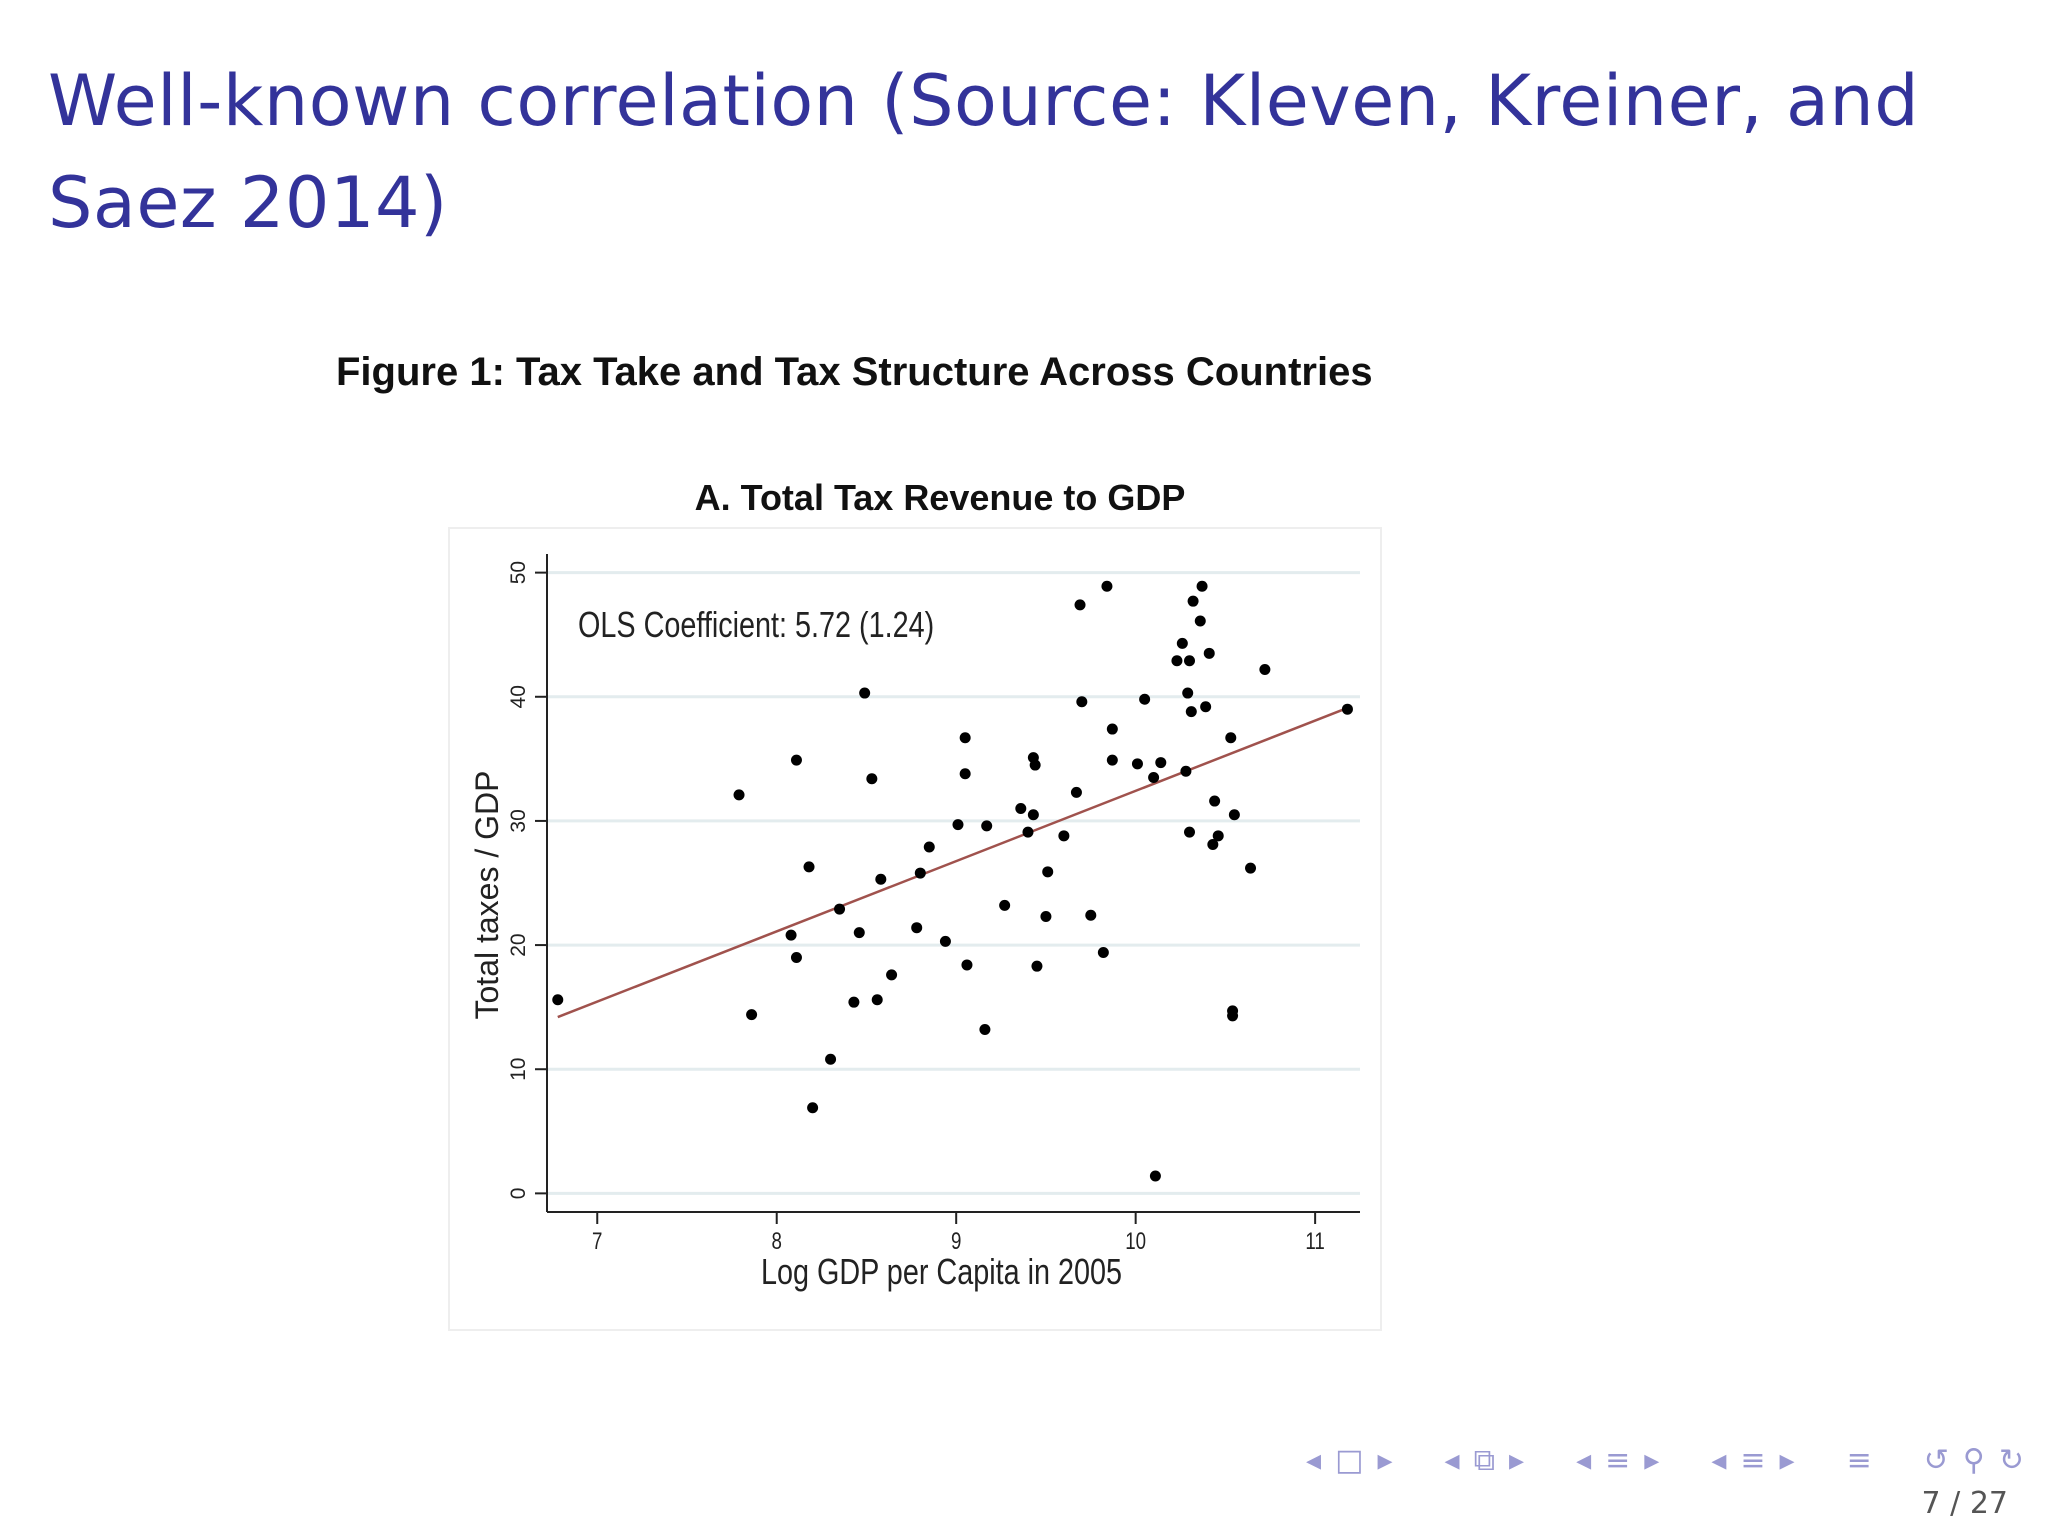 The image size is (2048, 1536). What do you see at coordinates (1484, 1460) in the screenshot?
I see `subsection-icon: ⧉` at bounding box center [1484, 1460].